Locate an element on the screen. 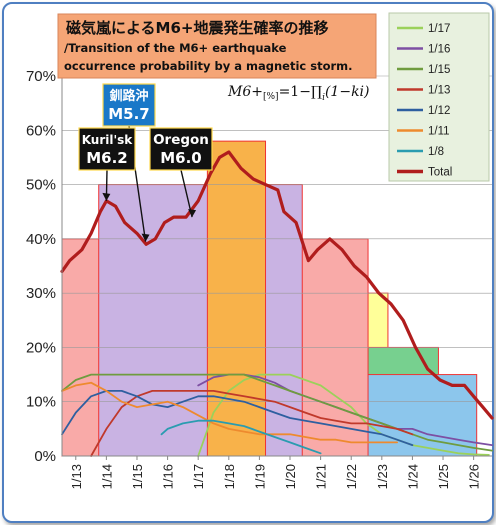 The image size is (496, 525). formula-rhs: =1−∏ is located at coordinates (301, 92).